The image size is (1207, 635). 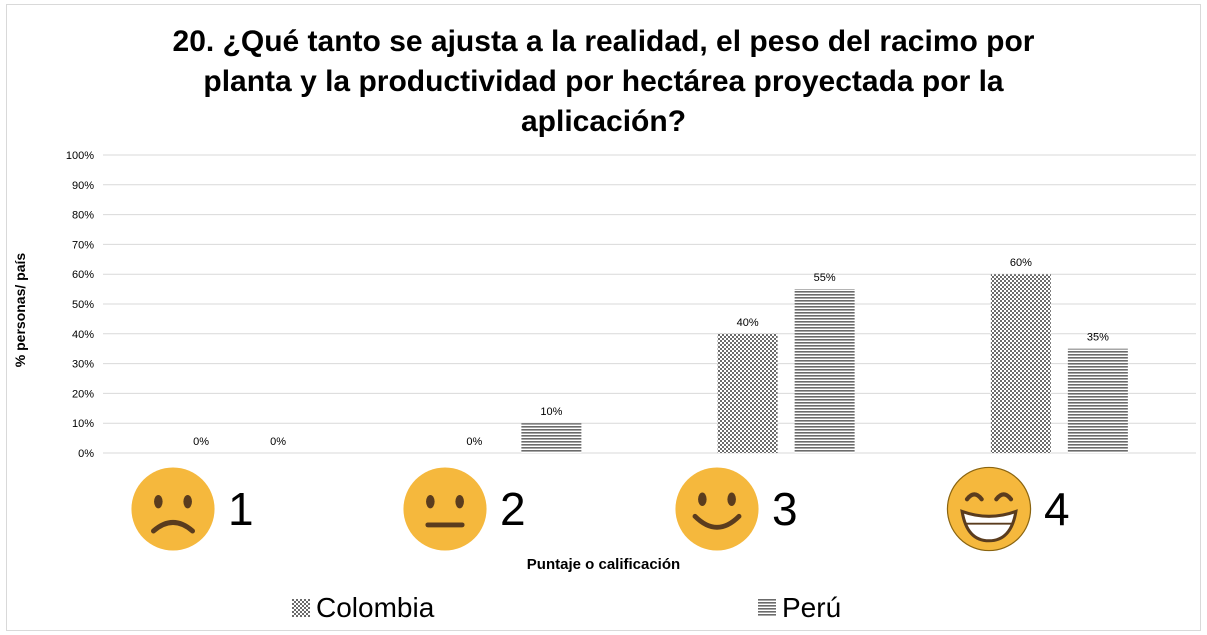 What do you see at coordinates (812, 607) in the screenshot?
I see `legend-label-peru: Perú` at bounding box center [812, 607].